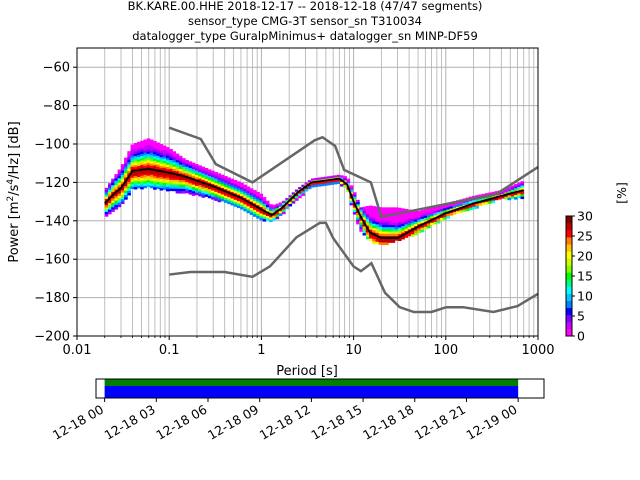 This screenshot has width=640, height=480. Describe the element at coordinates (353, 172) in the screenshot. I see `nhnm-curve` at that location.